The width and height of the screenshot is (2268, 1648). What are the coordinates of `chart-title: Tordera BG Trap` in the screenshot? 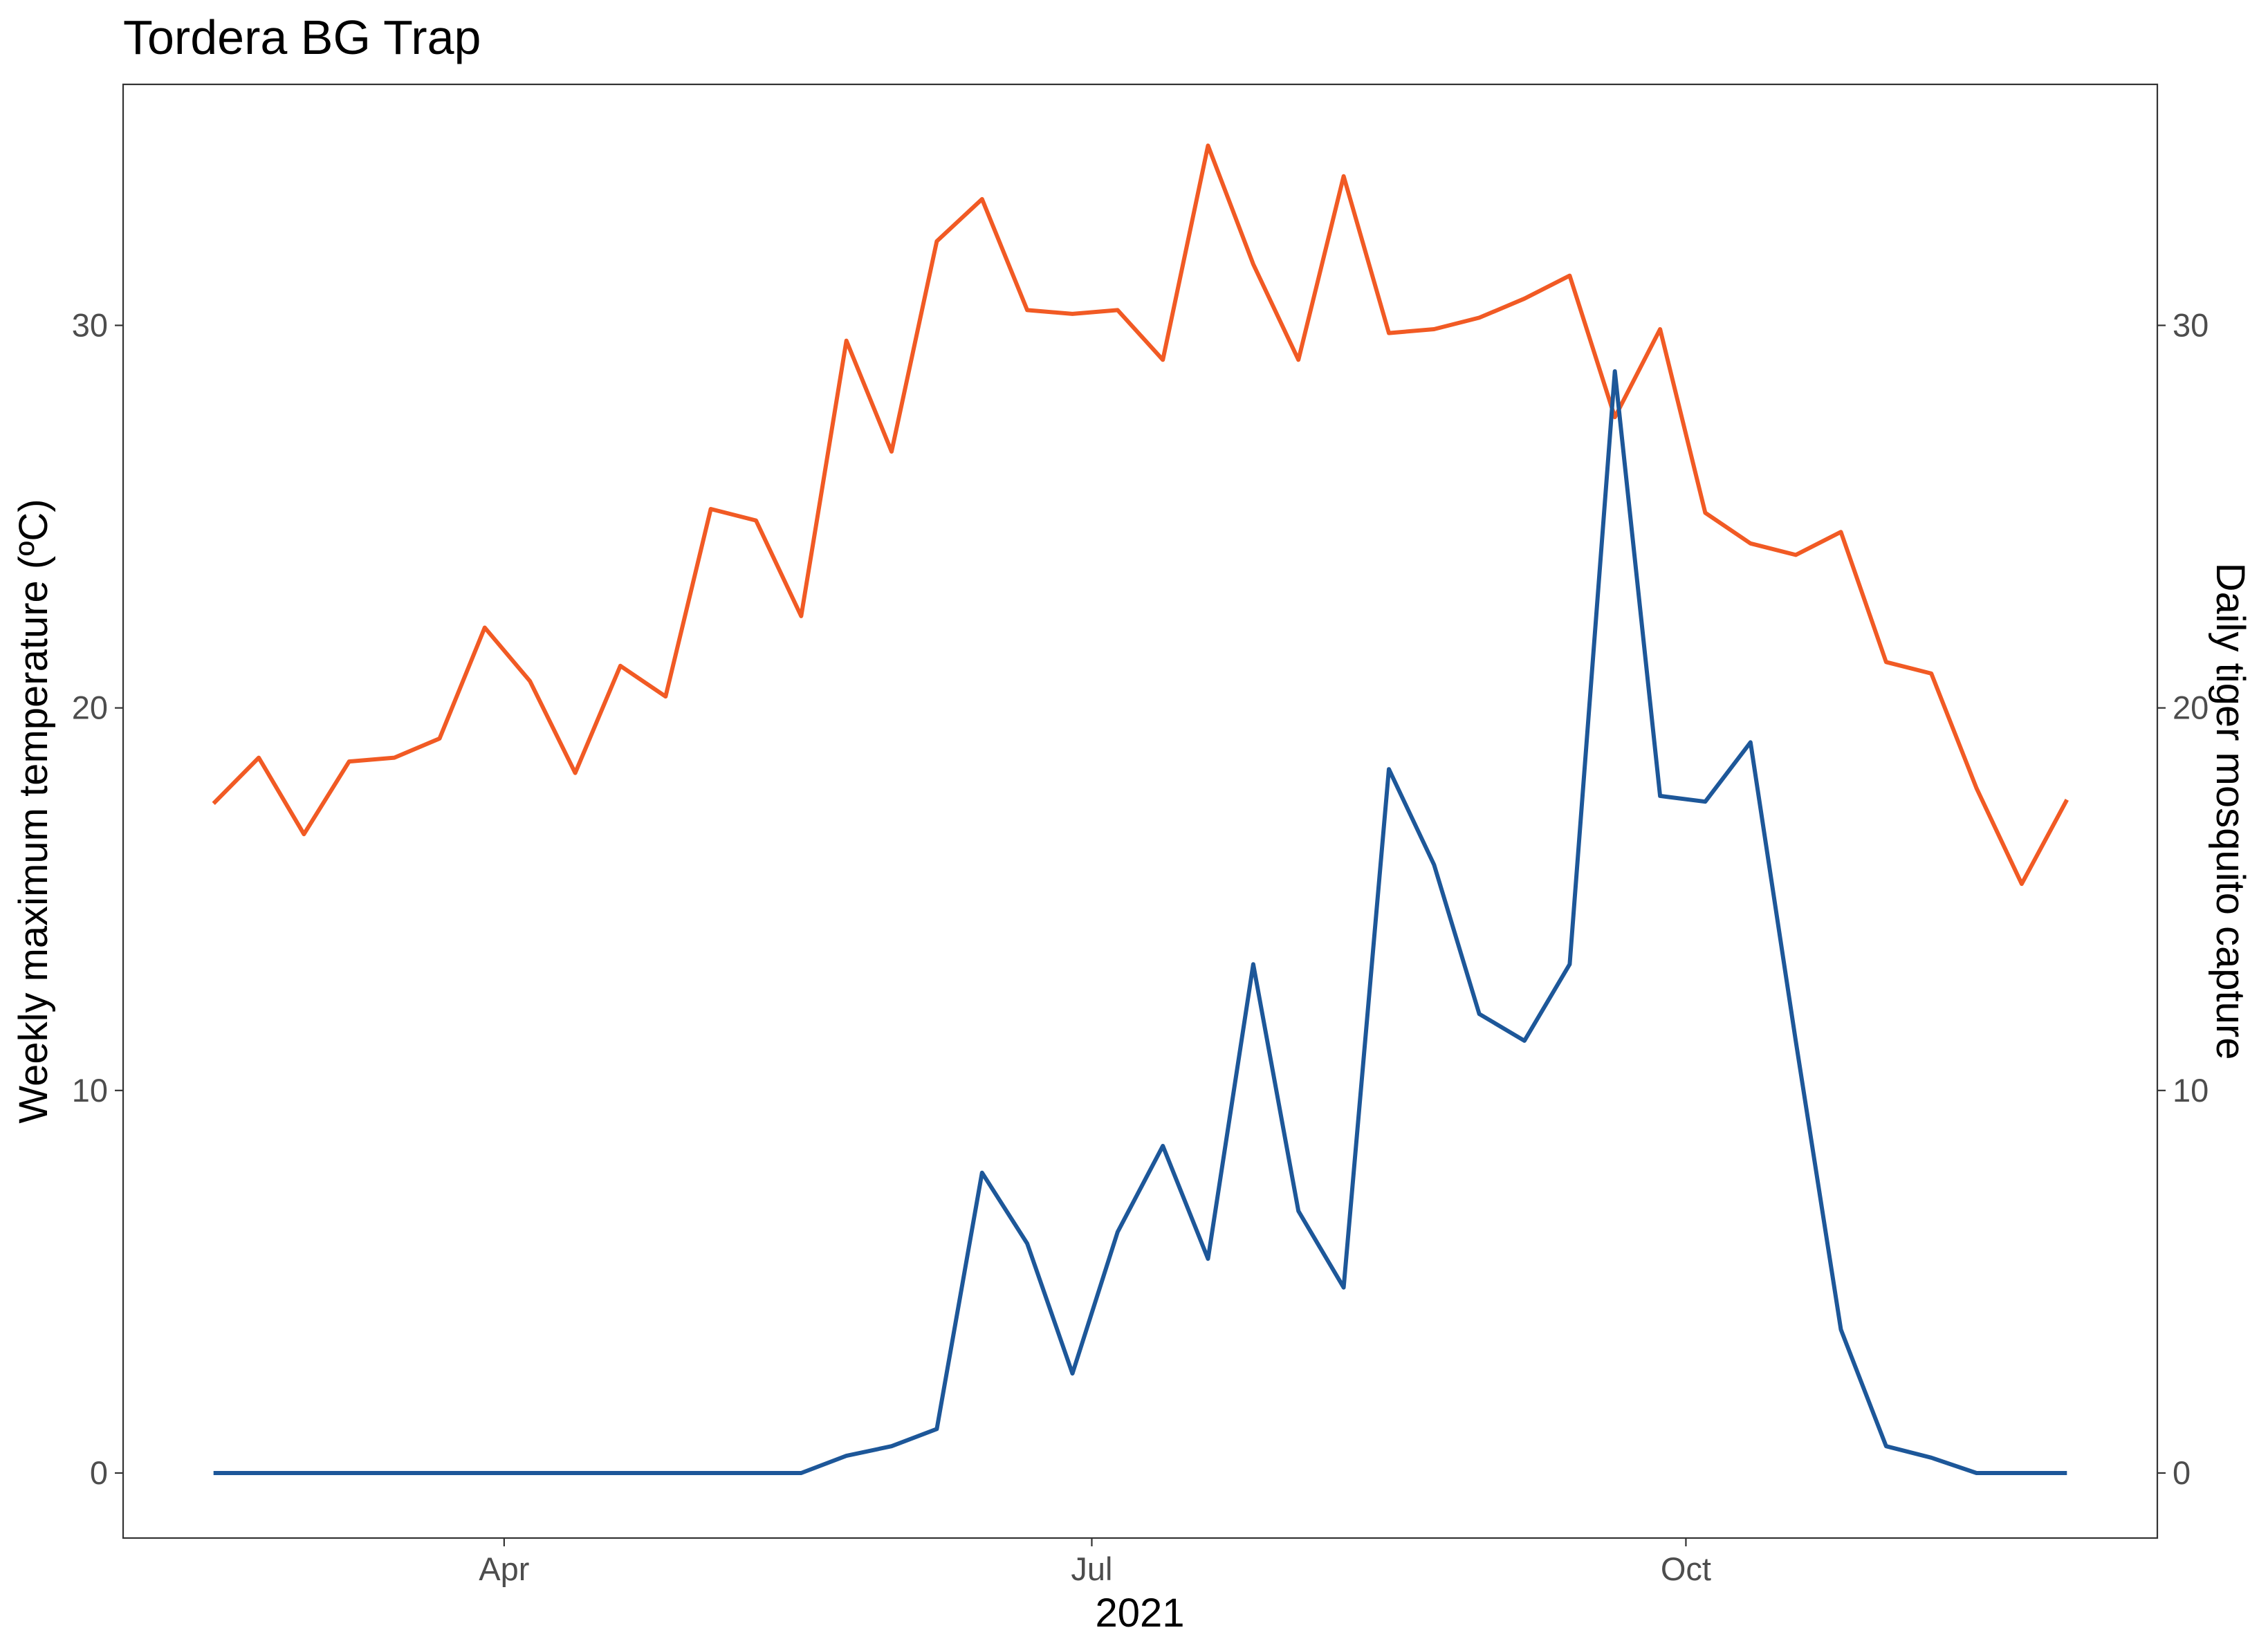 It's located at (302, 37).